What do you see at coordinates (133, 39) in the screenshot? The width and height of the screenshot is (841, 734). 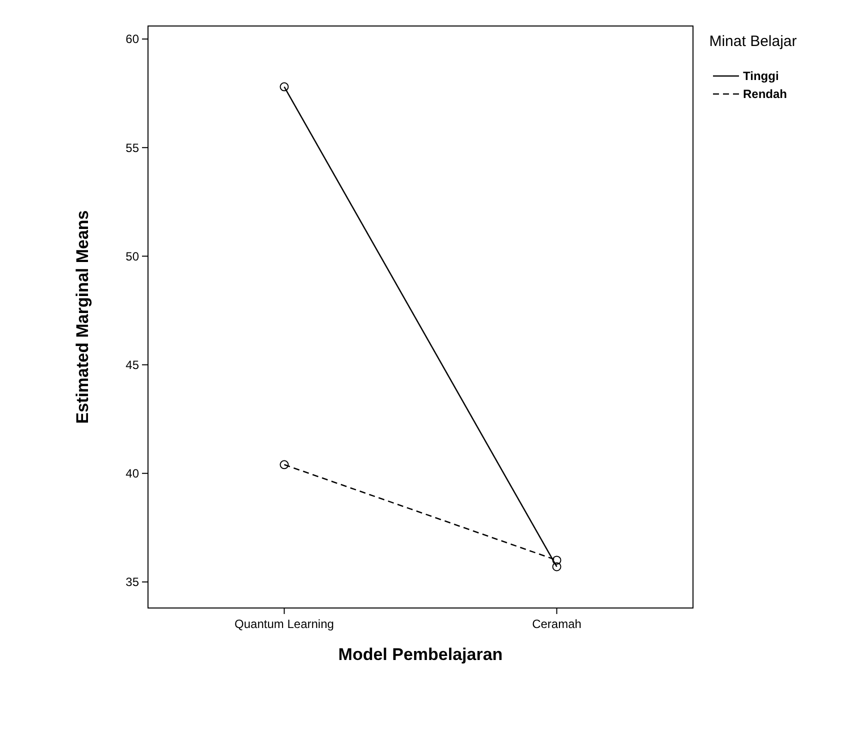 I see `y-tick-label: 60` at bounding box center [133, 39].